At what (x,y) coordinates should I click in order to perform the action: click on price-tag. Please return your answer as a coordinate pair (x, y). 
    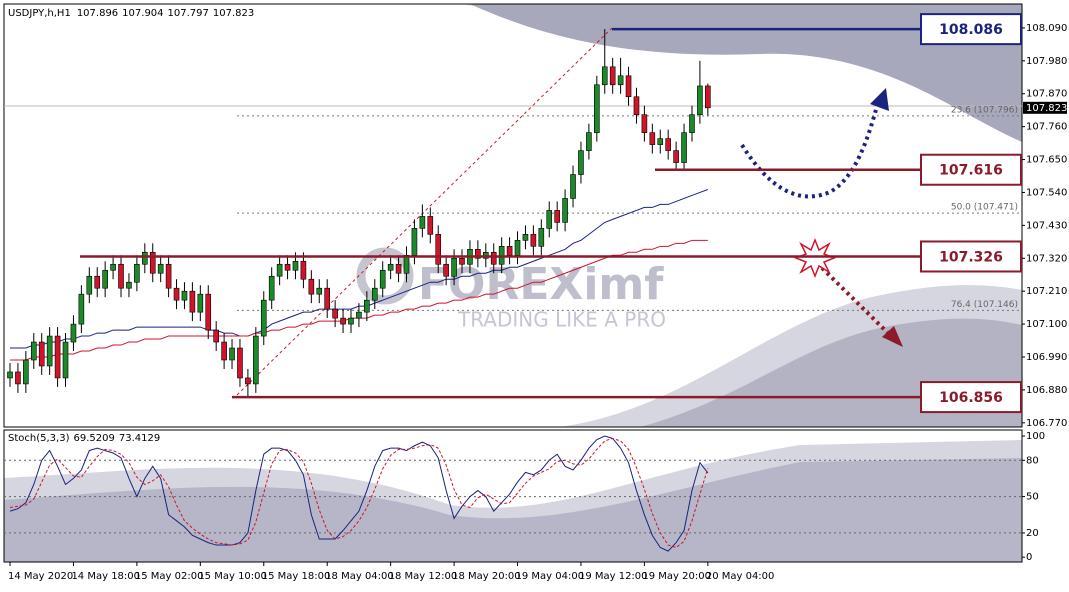
    Looking at the image, I should click on (1045, 107).